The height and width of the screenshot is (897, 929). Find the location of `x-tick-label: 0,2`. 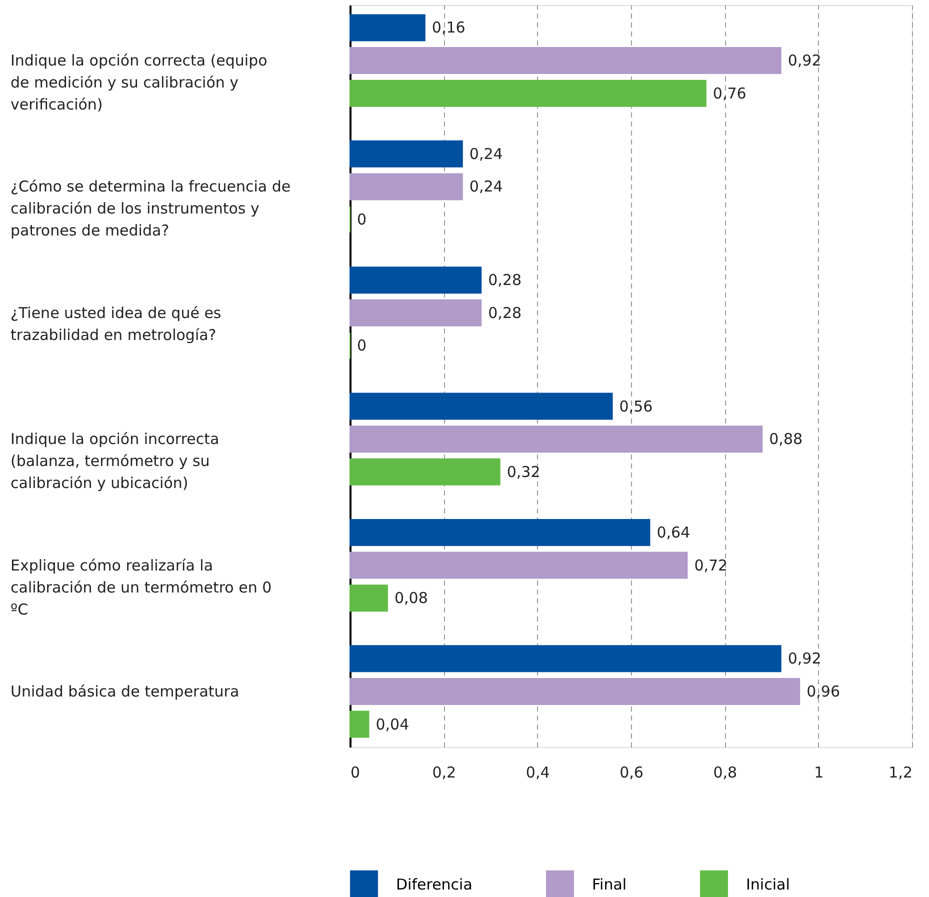

x-tick-label: 0,2 is located at coordinates (444, 773).